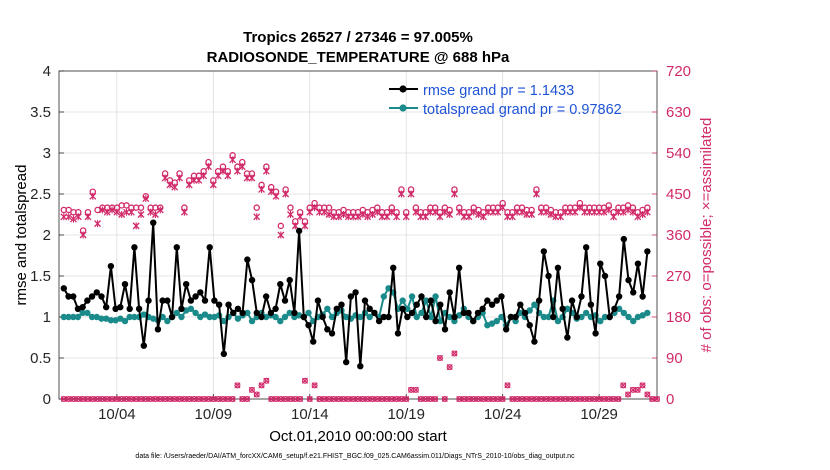 Image resolution: width=830 pixels, height=470 pixels. Describe the element at coordinates (706, 235) in the screenshot. I see `y-axis-right-label: # of obs: o=possible; ×=assimilated` at that location.